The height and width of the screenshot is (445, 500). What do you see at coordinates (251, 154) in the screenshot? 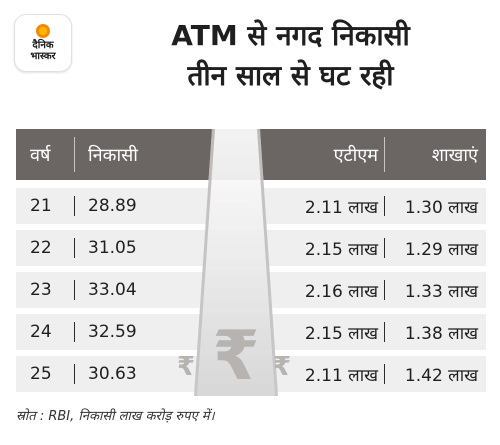
I see `table-header-row: वर्ष निकासी एटीएम शाखाएं` at bounding box center [251, 154].